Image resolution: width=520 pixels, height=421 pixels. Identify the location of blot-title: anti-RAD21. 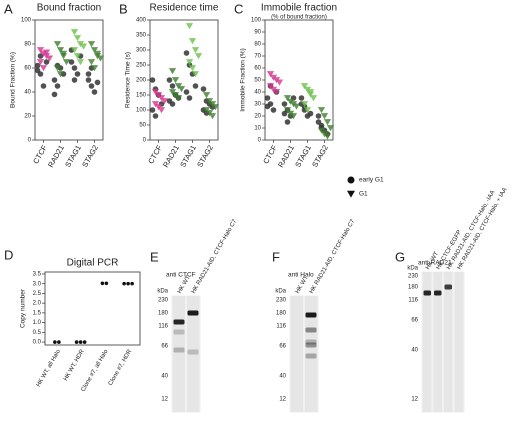
(435, 263).